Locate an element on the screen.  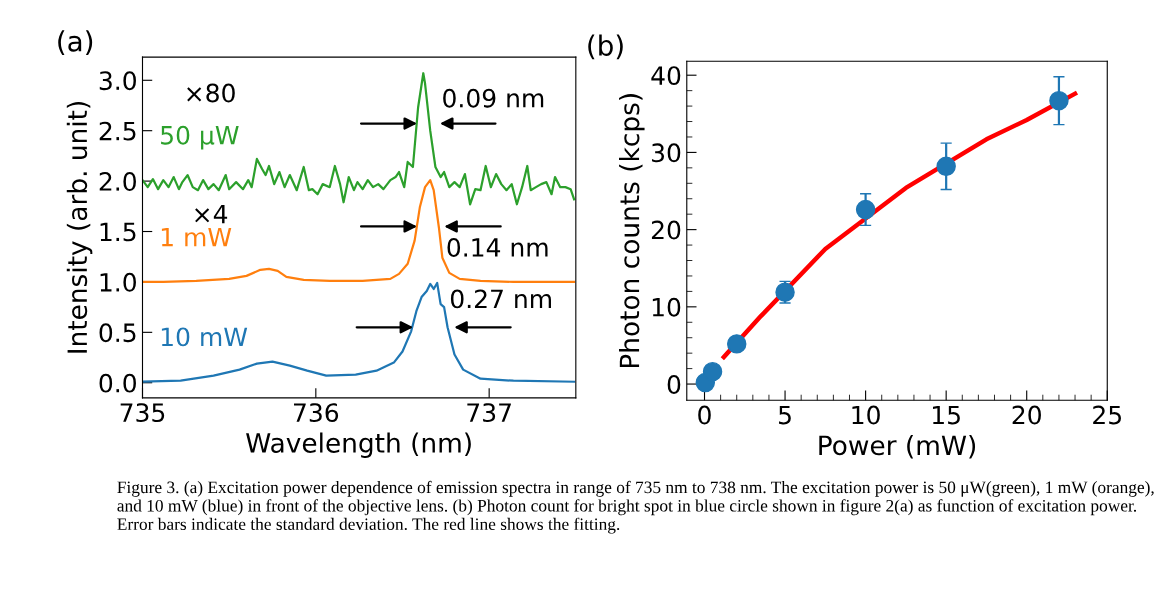
x-axis-title: Wavelength (nm) is located at coordinates (358, 445).